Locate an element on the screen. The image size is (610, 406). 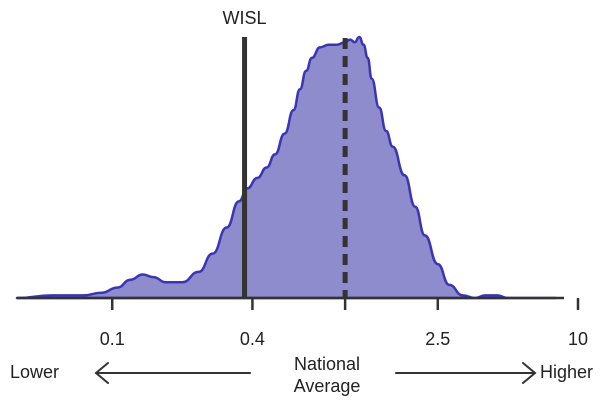
x-axis-ticks: 0.1 0.4 2.5 10 is located at coordinates (344, 323).